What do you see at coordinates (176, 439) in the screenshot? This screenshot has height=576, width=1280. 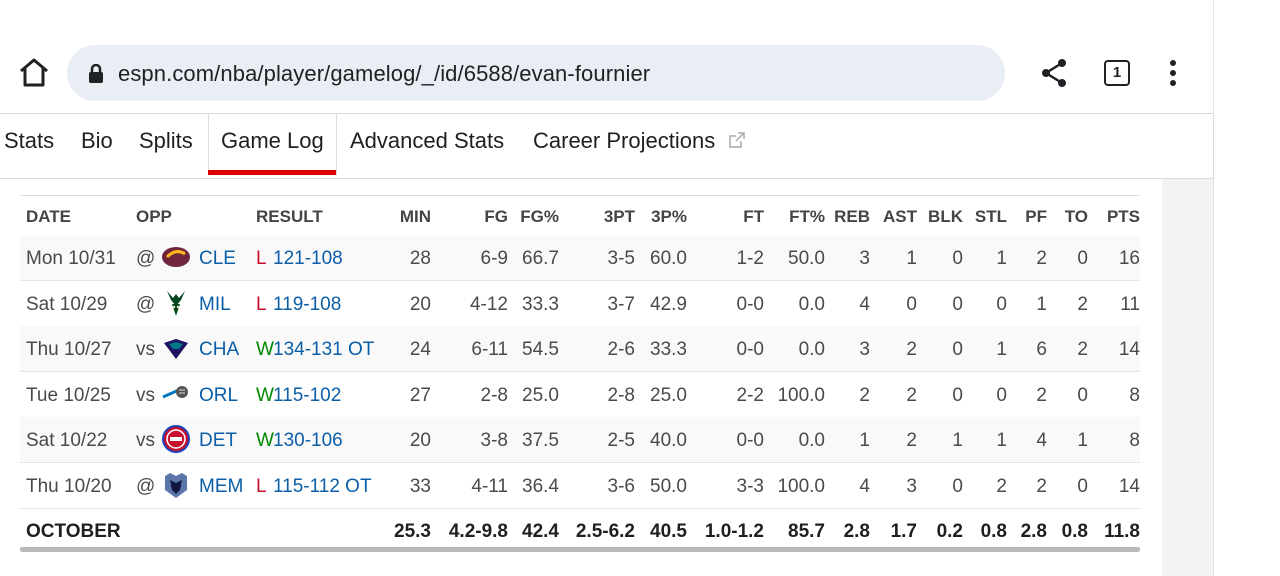 I see `pistons-logo` at bounding box center [176, 439].